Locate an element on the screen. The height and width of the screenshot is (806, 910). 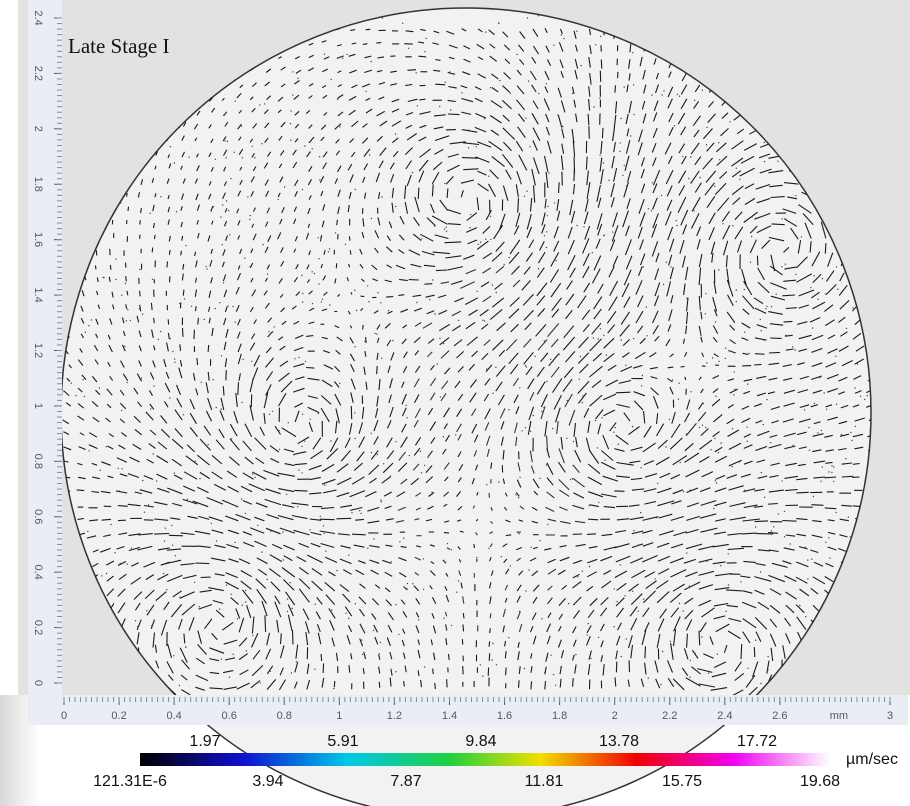
y-tick-label: 0.6 is located at coordinates (38, 516).